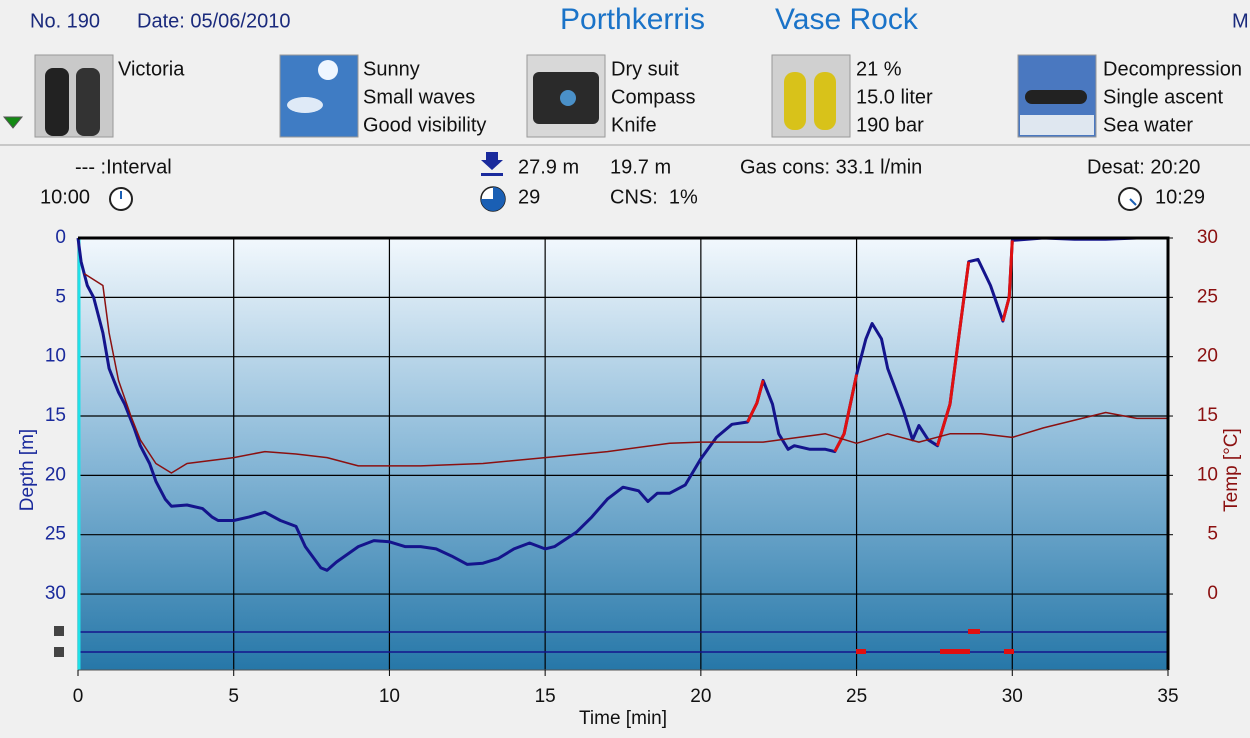  What do you see at coordinates (1231, 470) in the screenshot?
I see `y2-axis-label: Temp [°C]` at bounding box center [1231, 470].